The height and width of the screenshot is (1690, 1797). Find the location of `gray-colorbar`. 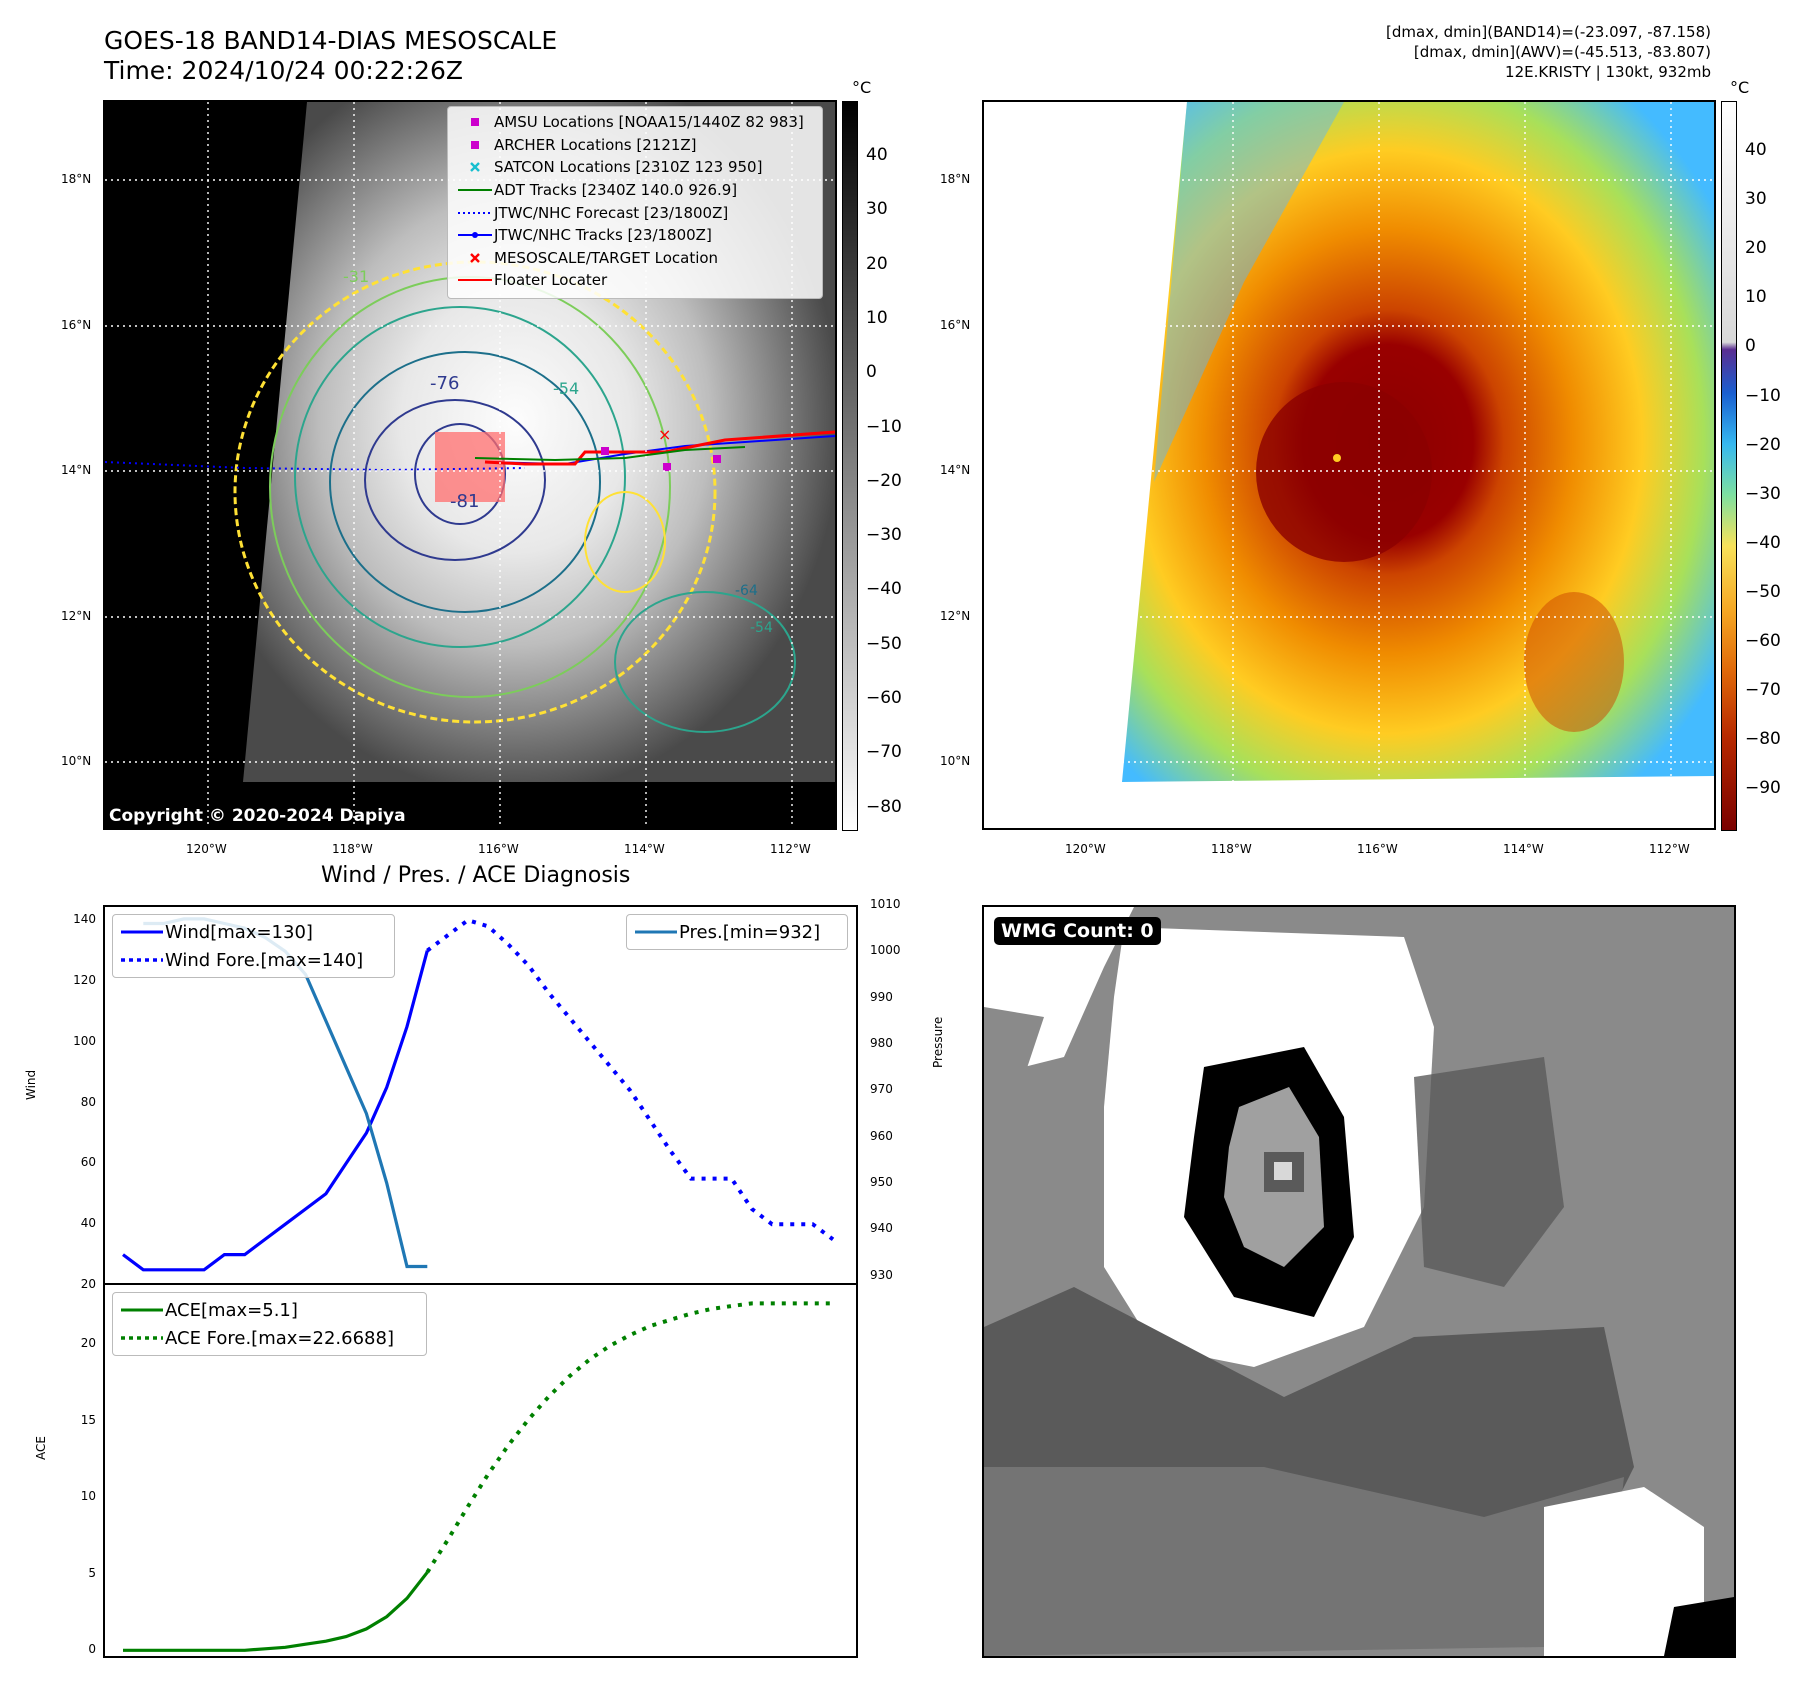

gray-colorbar is located at coordinates (850, 466).